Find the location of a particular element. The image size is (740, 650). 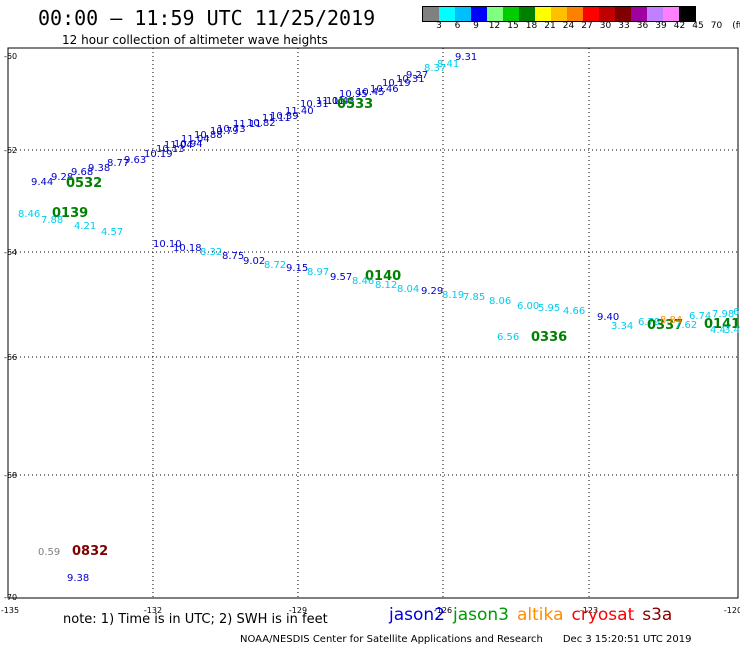

wave-height-label: 10.18 is located at coordinates (187, 248).